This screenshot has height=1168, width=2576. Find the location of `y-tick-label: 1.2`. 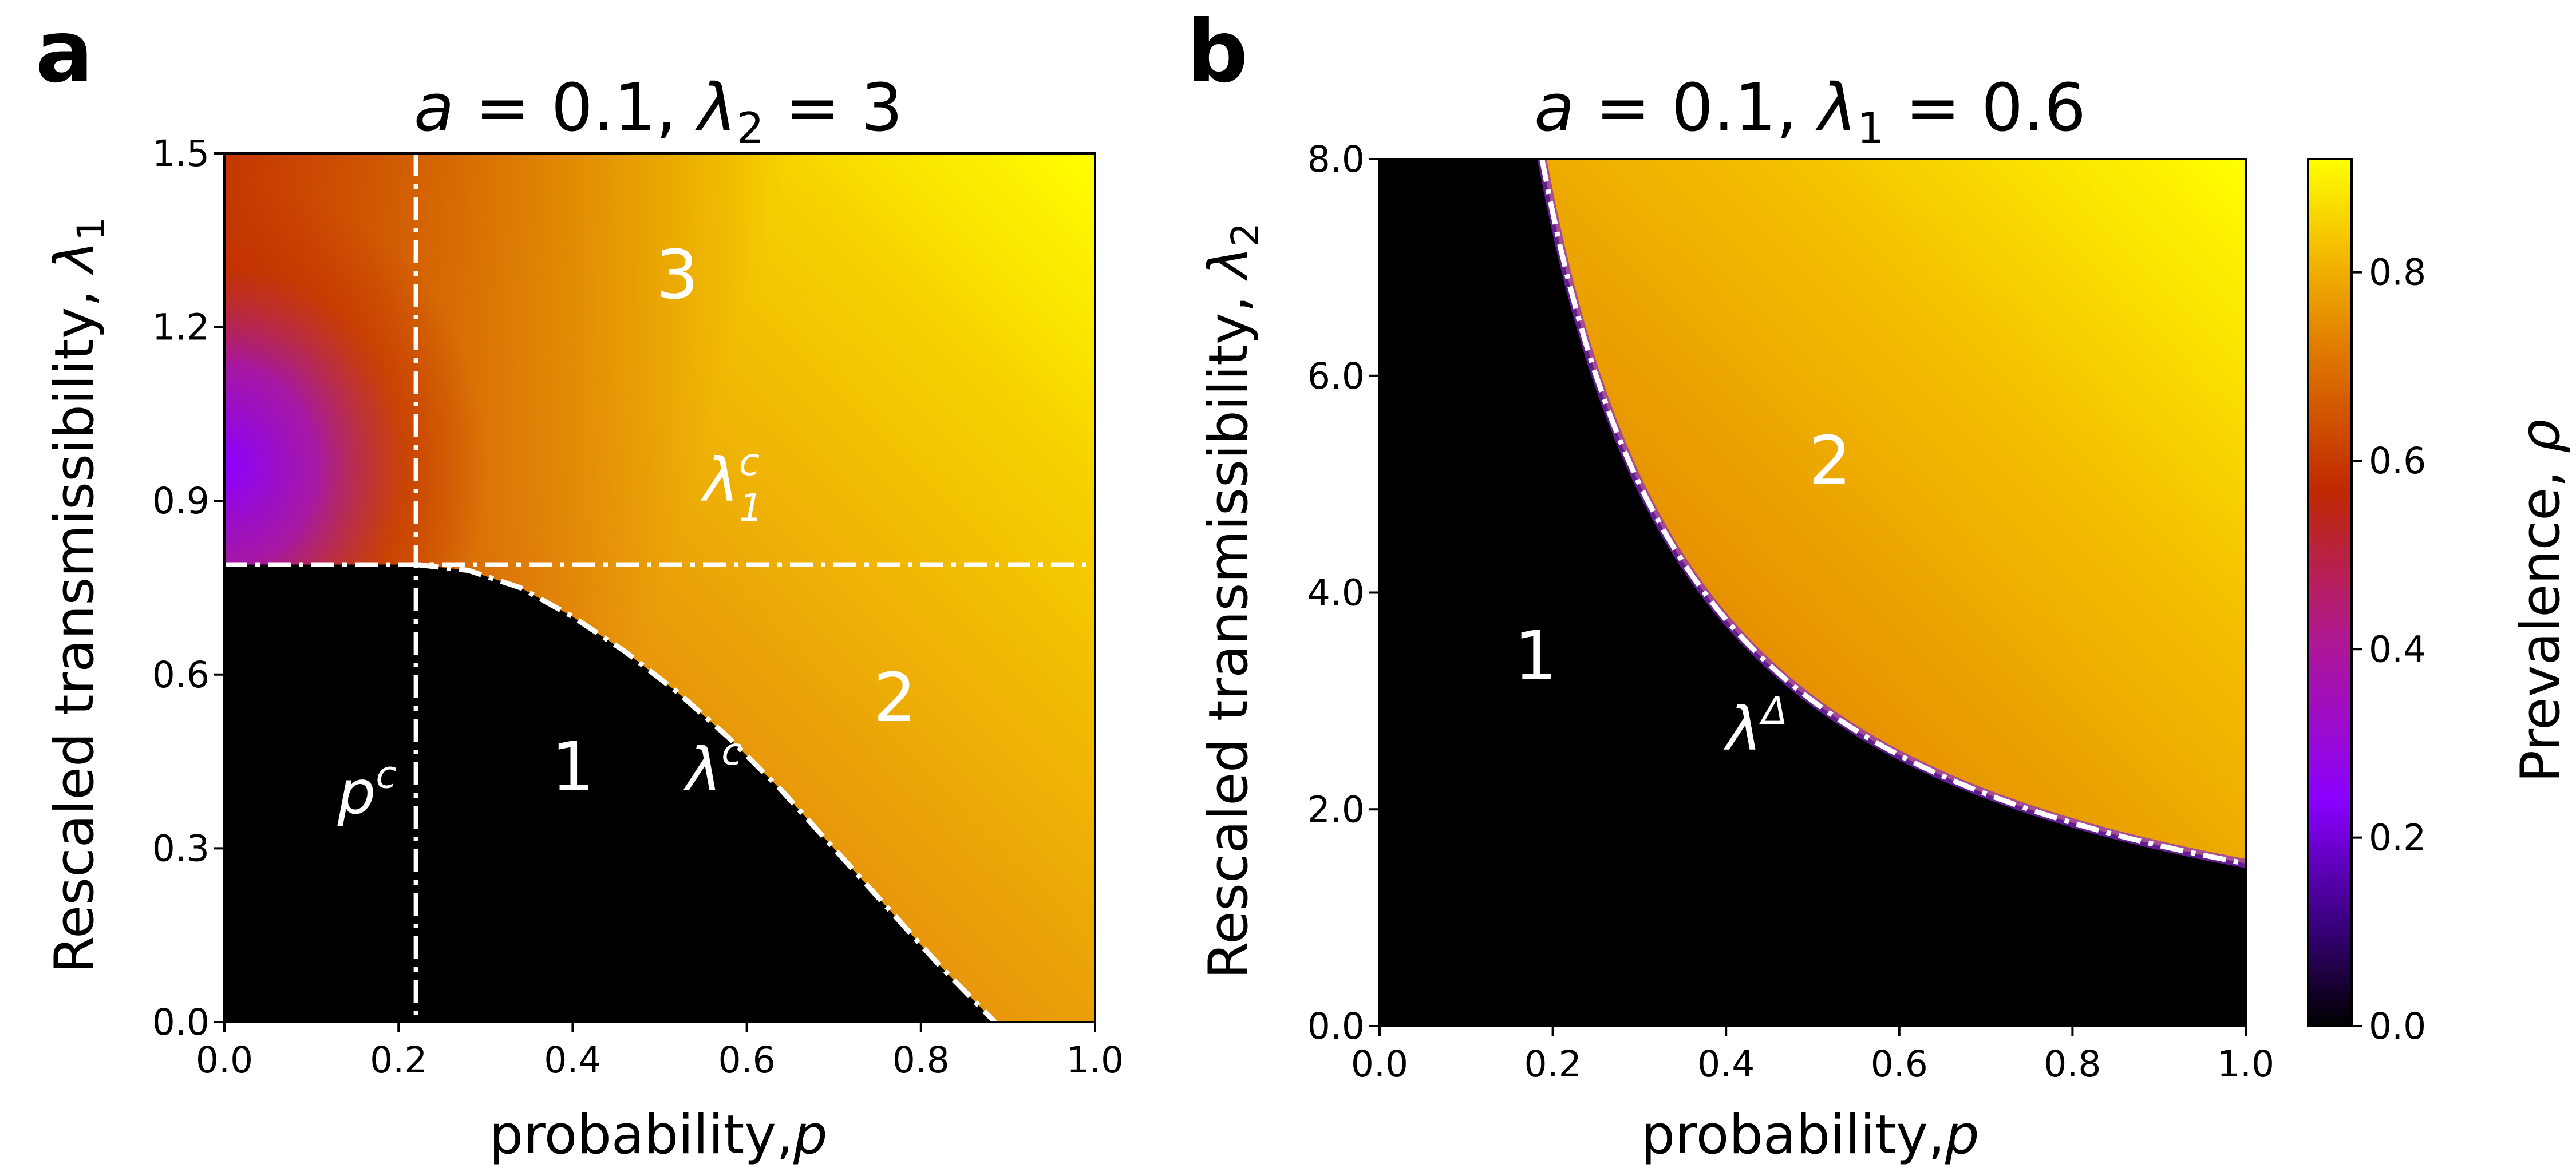

y-tick-label: 1.2 is located at coordinates (181, 328).